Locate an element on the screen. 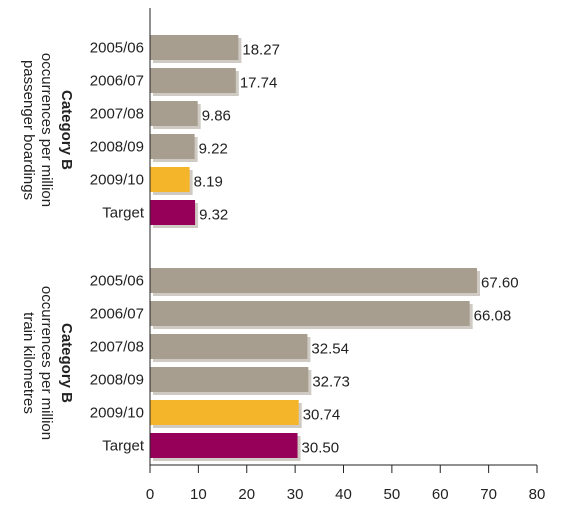 This screenshot has width=566, height=518. value-label: 32.54 is located at coordinates (330, 349).